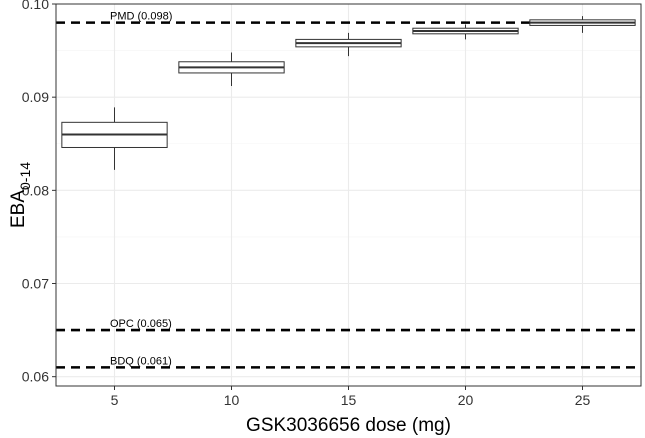 The image size is (645, 438). I want to click on x-tick-label: 5, so click(115, 400).